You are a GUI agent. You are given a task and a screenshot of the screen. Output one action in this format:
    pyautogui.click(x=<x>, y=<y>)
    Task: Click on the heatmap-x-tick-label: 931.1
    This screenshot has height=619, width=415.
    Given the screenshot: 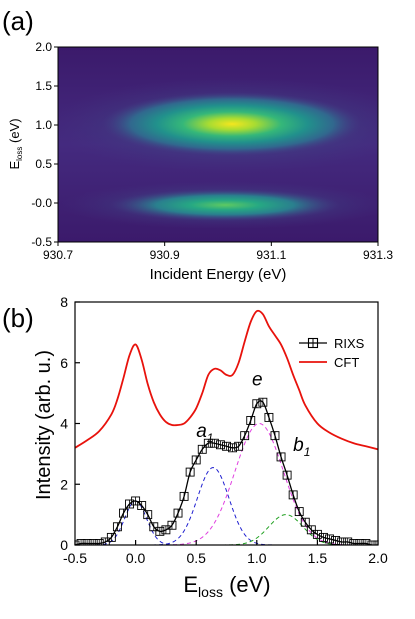 What is the action you would take?
    pyautogui.click(x=271, y=255)
    